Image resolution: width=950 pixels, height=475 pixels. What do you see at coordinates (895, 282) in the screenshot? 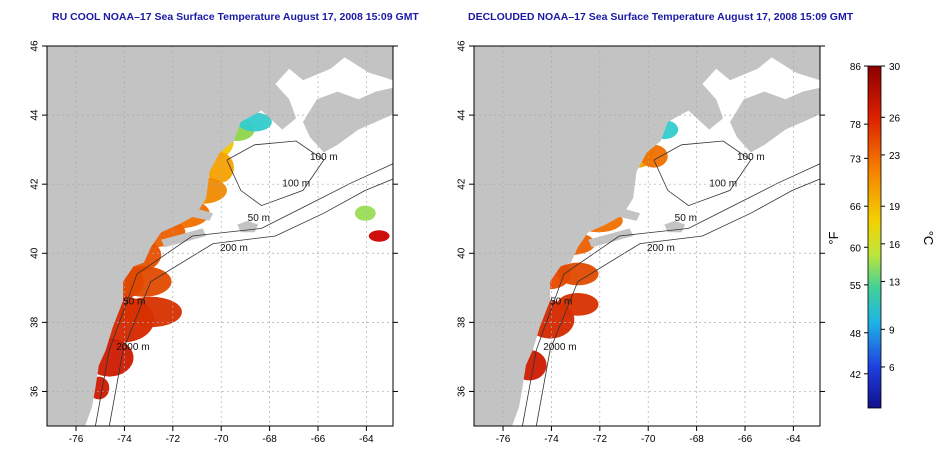
I see `celsius-tick-label: 13` at bounding box center [895, 282].